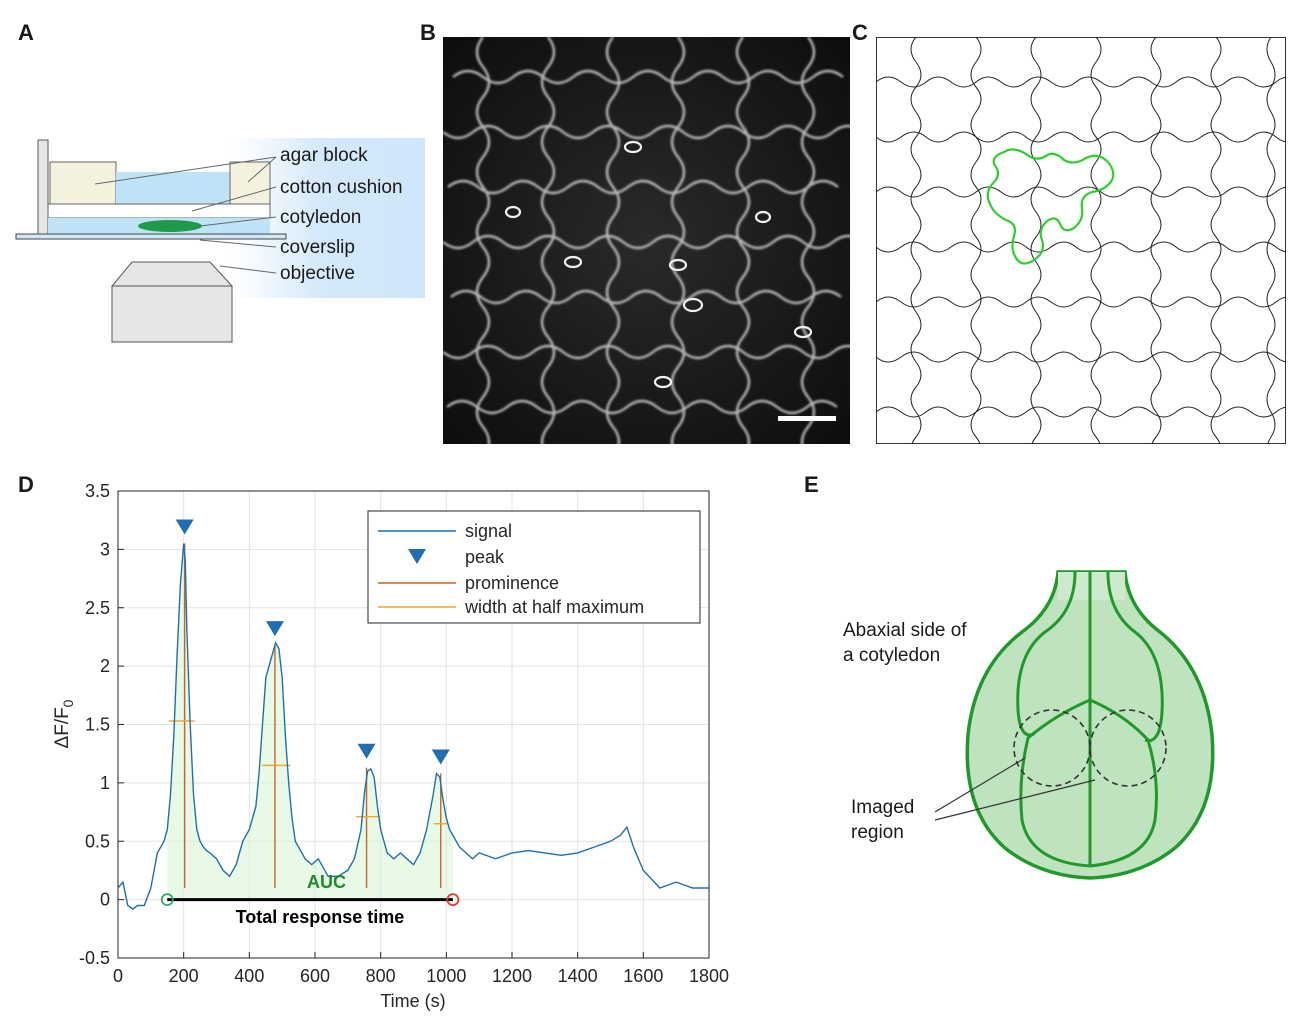 The height and width of the screenshot is (1032, 1302). I want to click on panel-letter-a: A, so click(26, 32).